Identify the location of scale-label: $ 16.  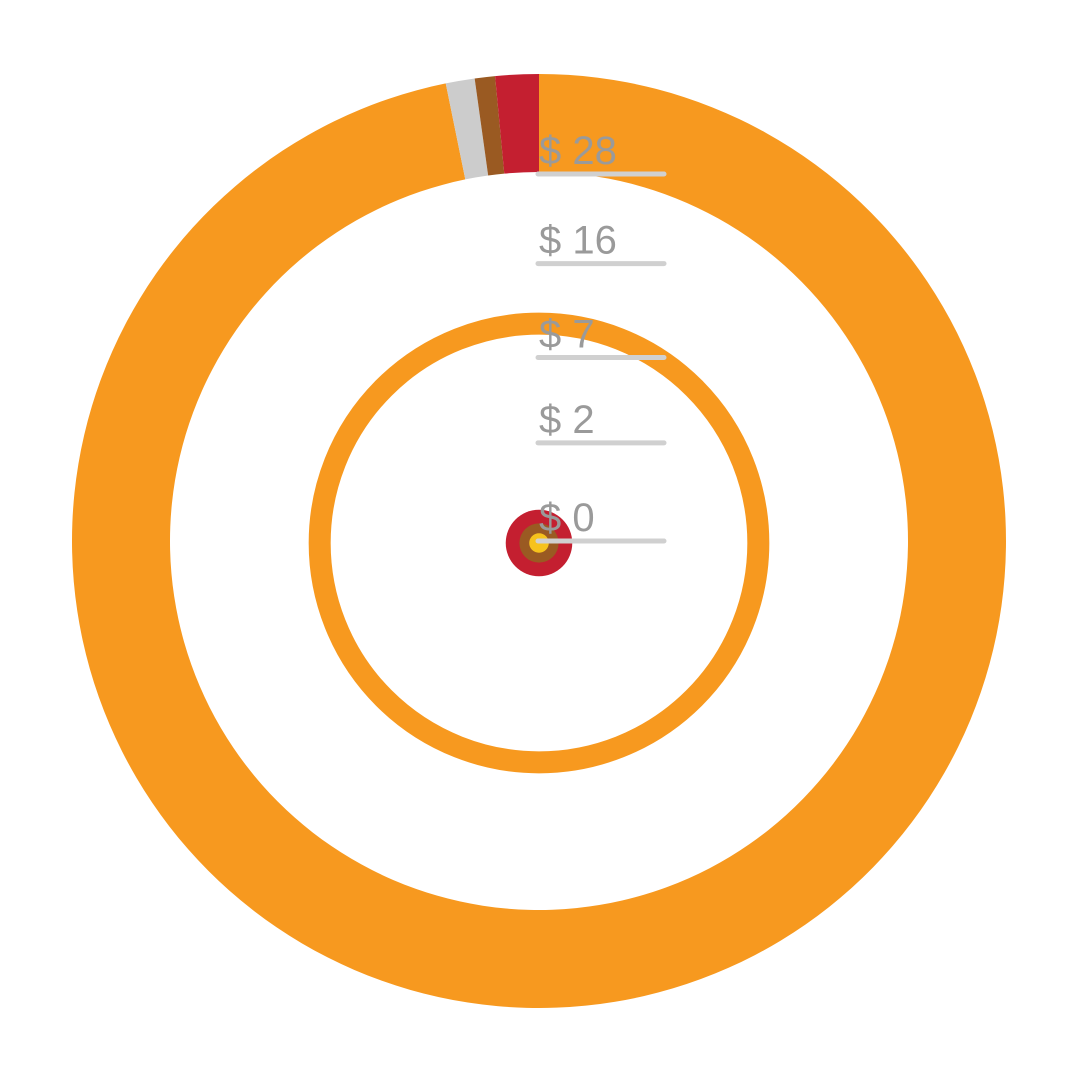
(578, 241).